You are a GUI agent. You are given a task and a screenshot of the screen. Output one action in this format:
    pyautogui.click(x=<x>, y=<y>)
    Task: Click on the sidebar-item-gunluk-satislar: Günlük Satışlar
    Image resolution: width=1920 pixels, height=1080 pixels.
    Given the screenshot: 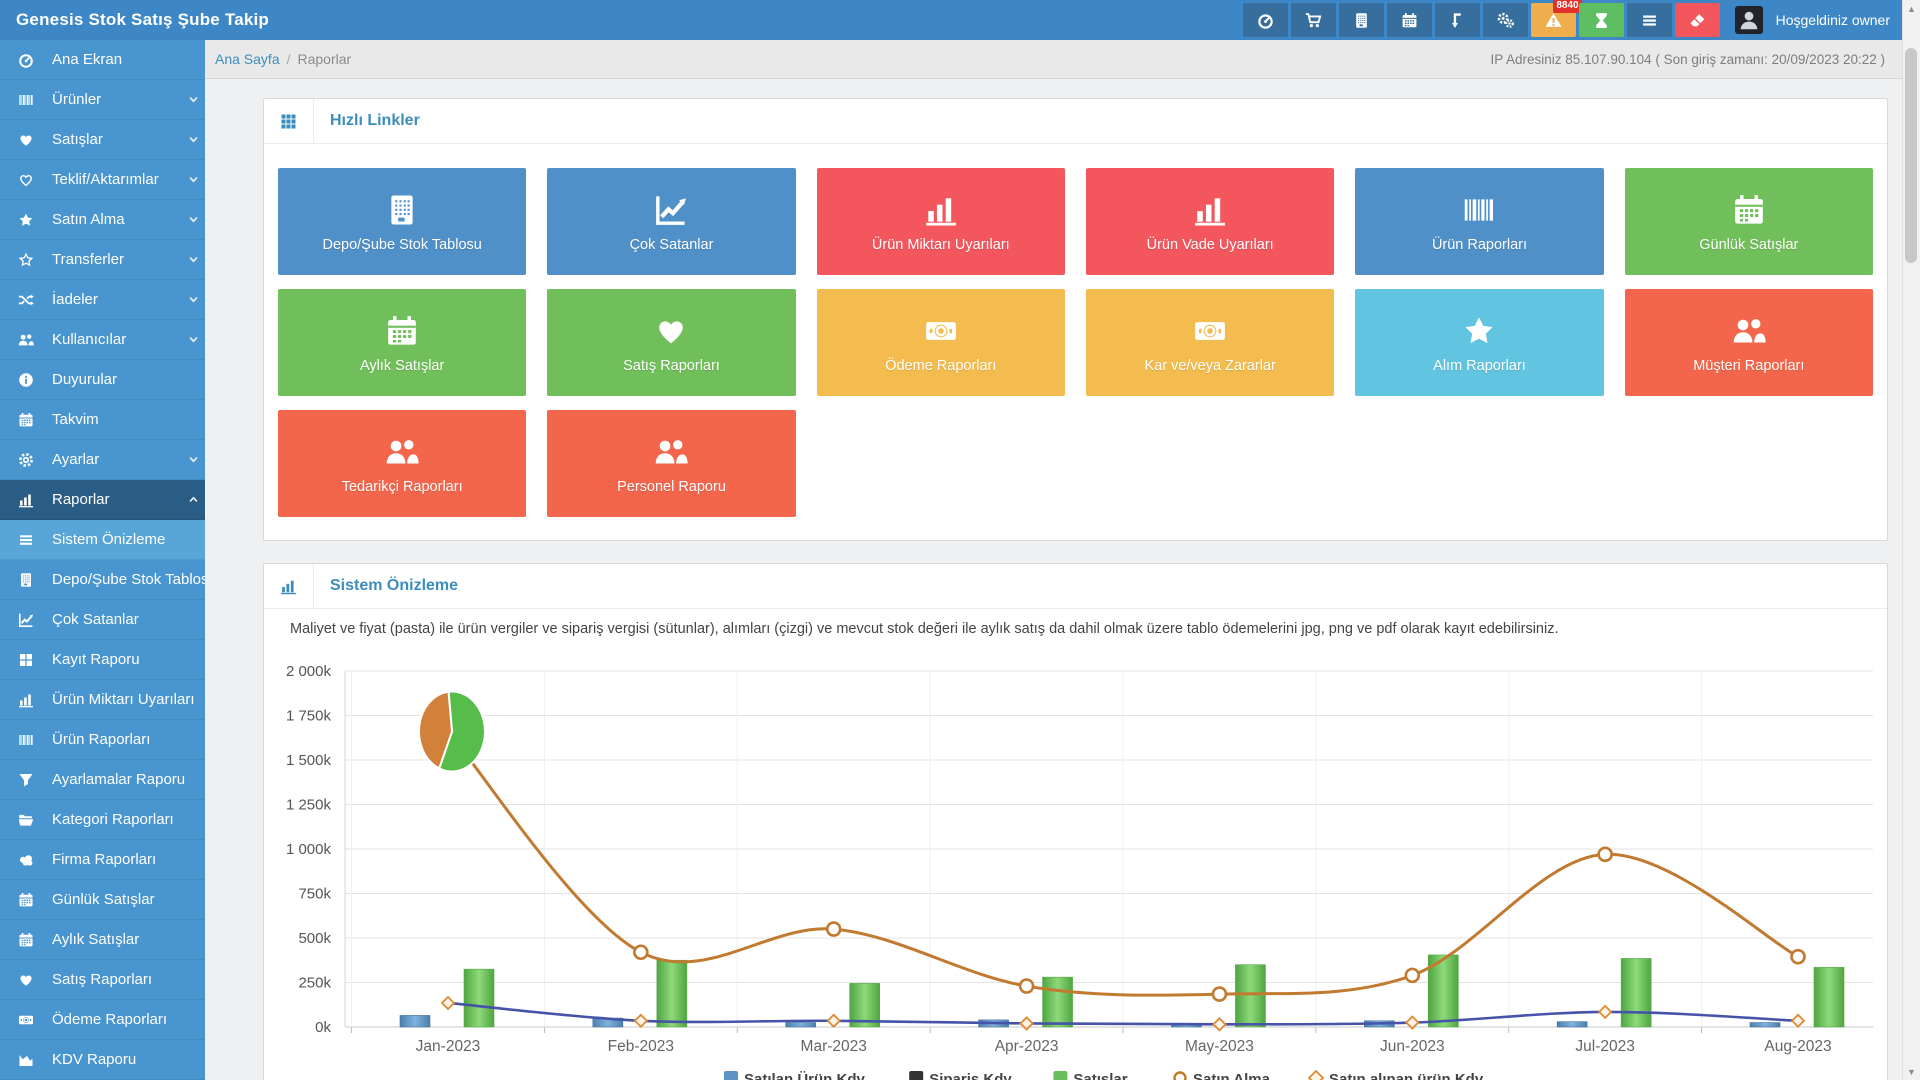 What is the action you would take?
    pyautogui.click(x=102, y=900)
    